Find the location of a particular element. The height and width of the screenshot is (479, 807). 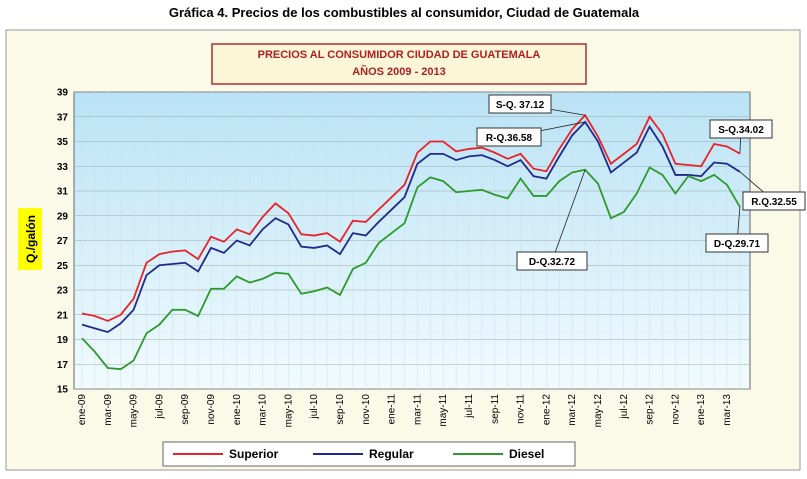

y-tick-label: 39 is located at coordinates (63, 93).